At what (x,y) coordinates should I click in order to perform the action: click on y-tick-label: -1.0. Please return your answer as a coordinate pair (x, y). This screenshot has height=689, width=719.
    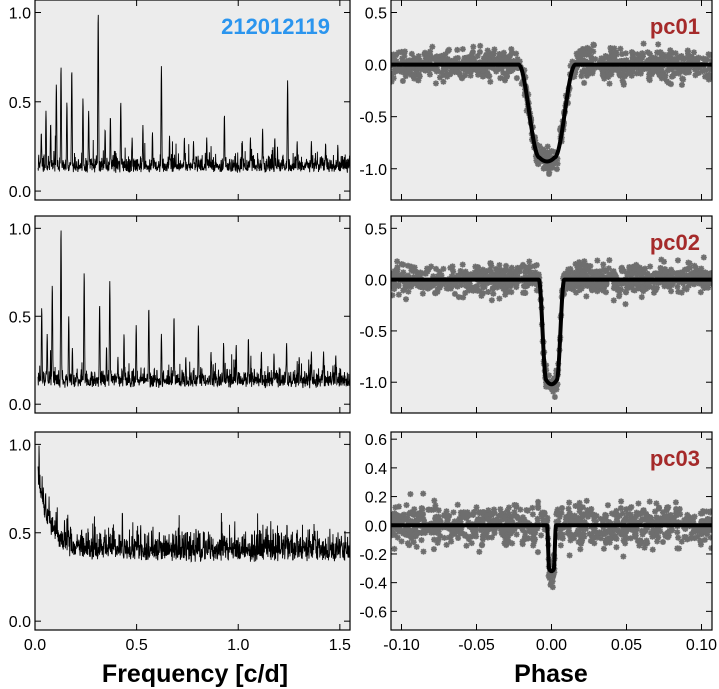
    Looking at the image, I should click on (373, 170).